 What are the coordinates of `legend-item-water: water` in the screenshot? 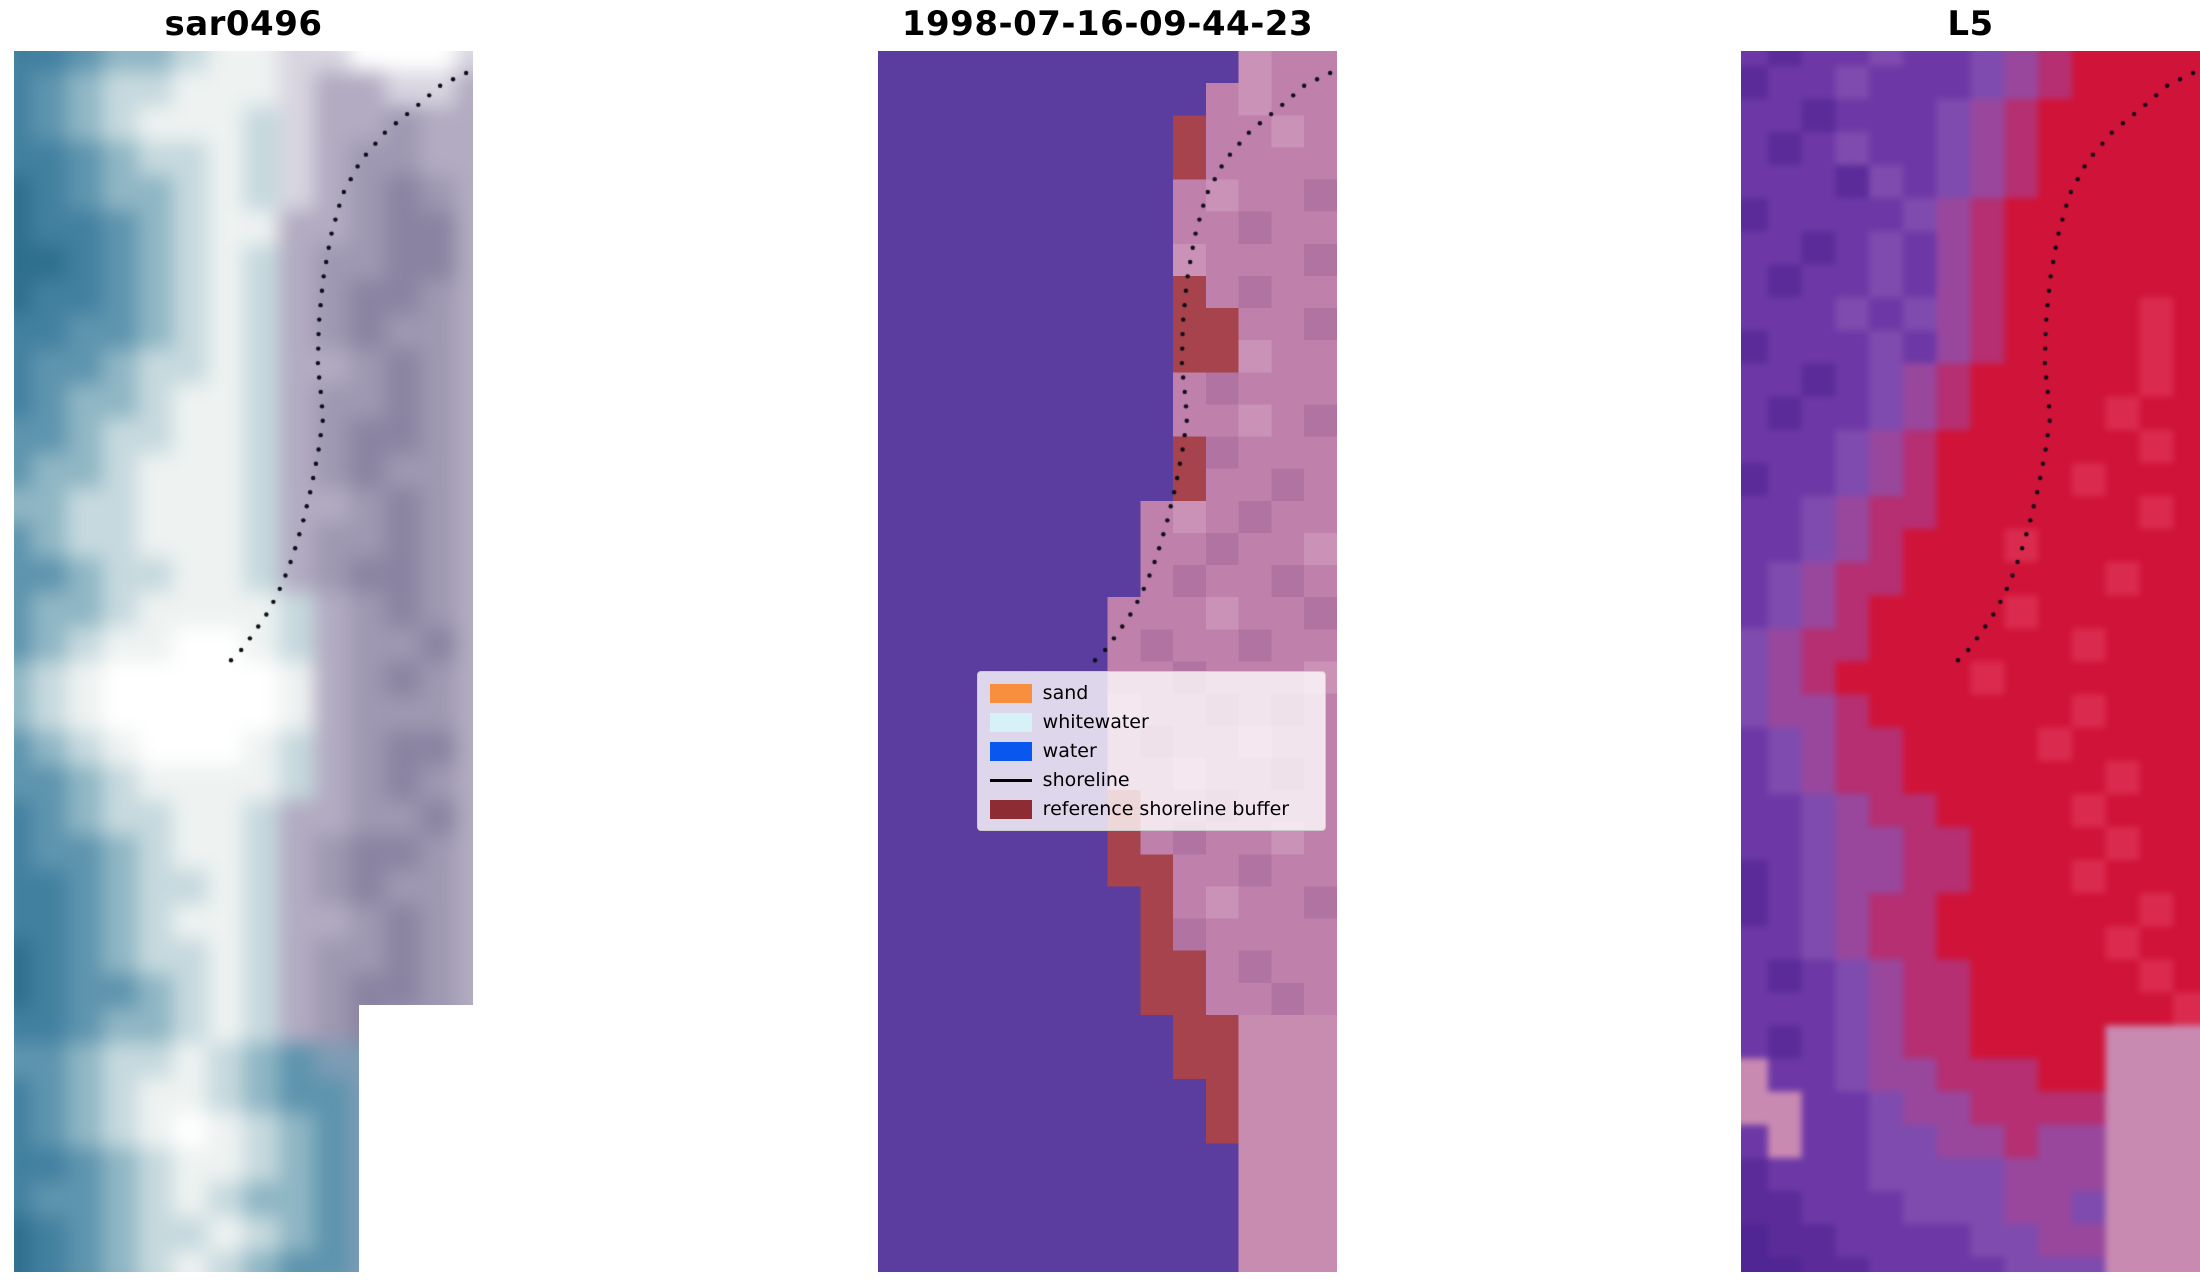 It's located at (1151, 751).